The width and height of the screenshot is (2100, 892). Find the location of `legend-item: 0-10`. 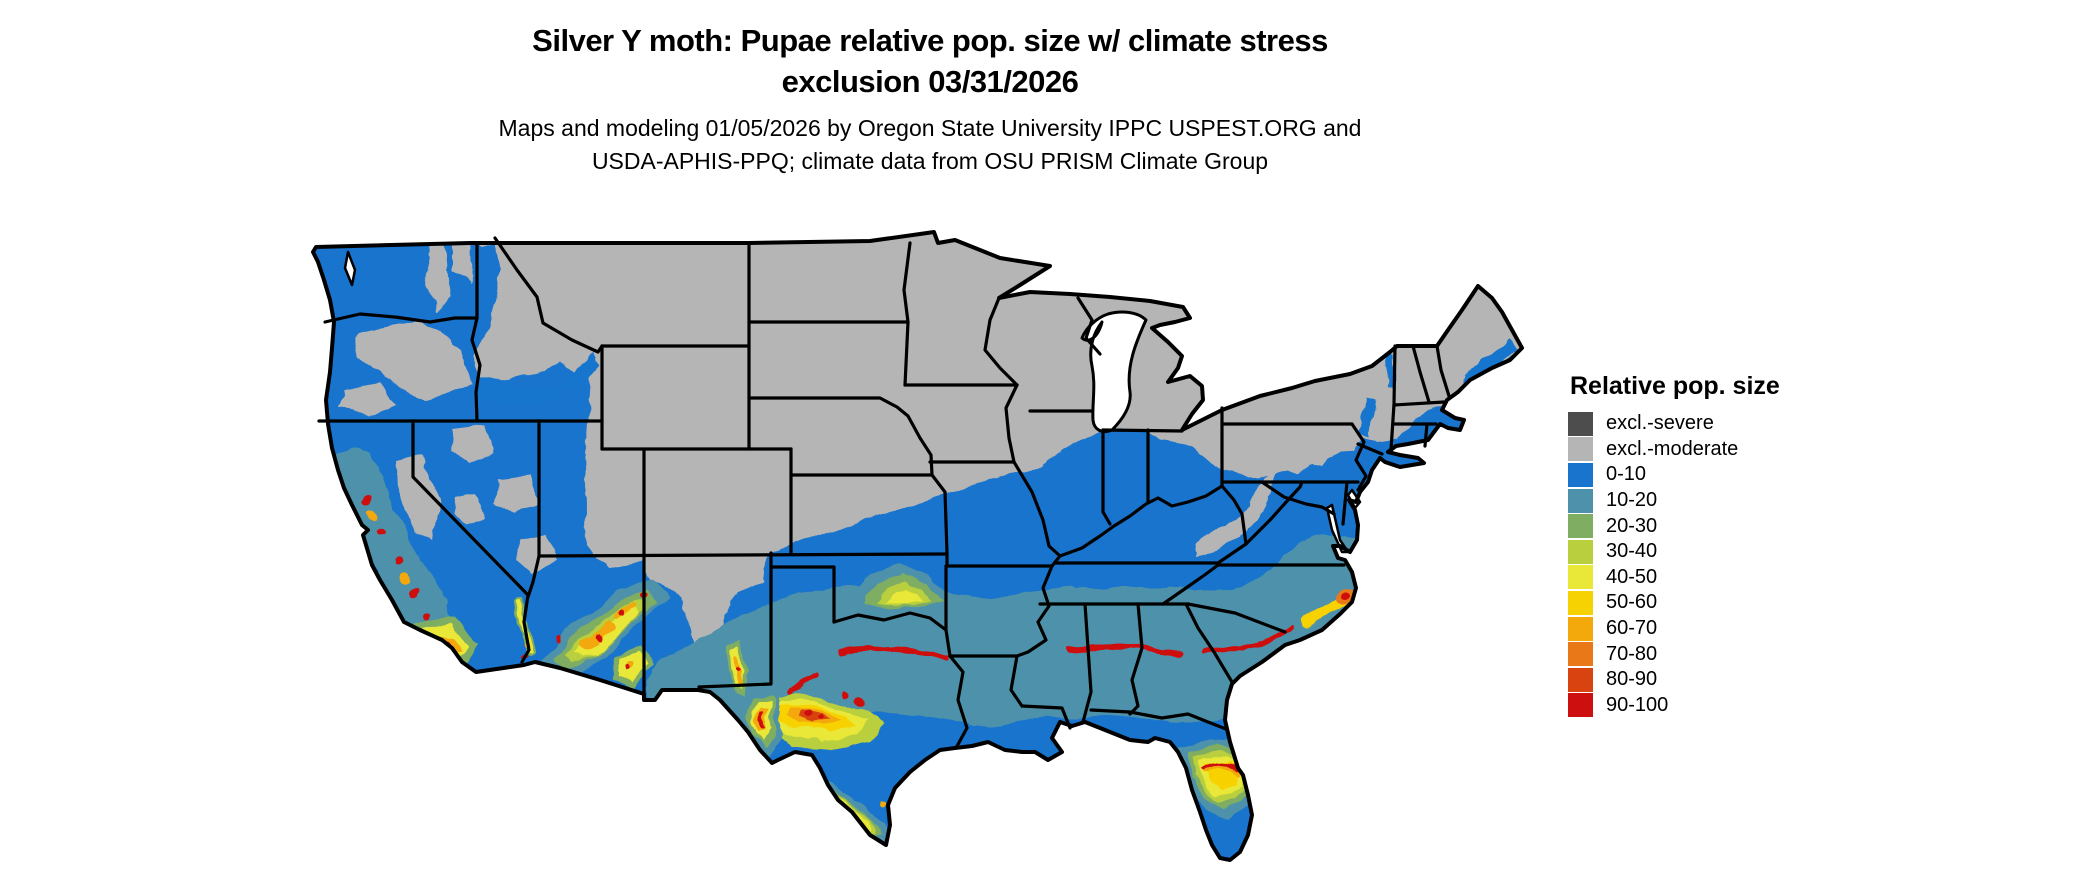

legend-item: 0-10 is located at coordinates (1698, 475).